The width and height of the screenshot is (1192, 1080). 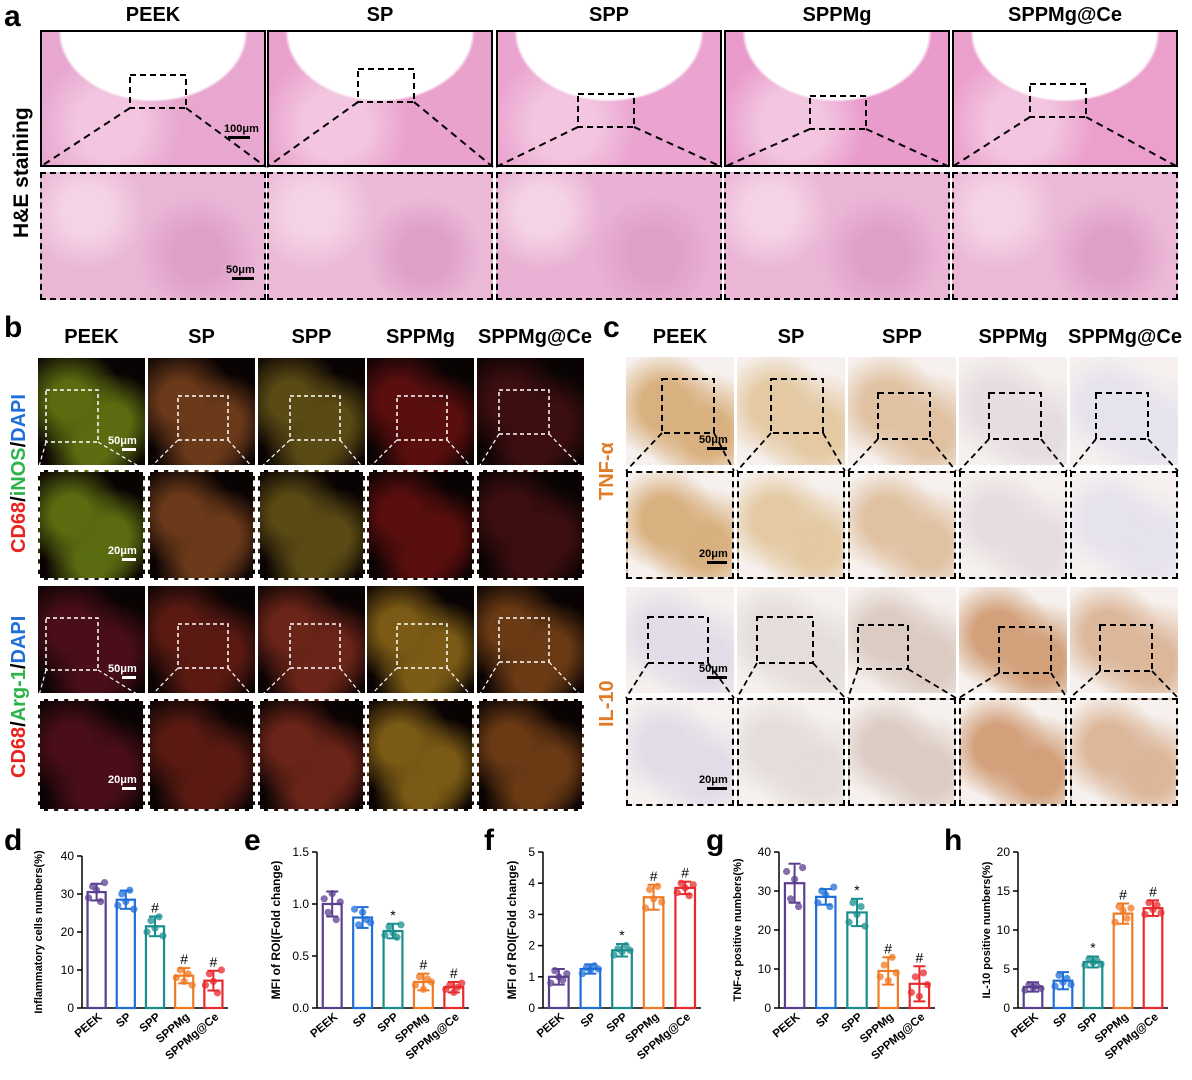 I want to click on chart-g-annotation-2: *, so click(x=857, y=890).